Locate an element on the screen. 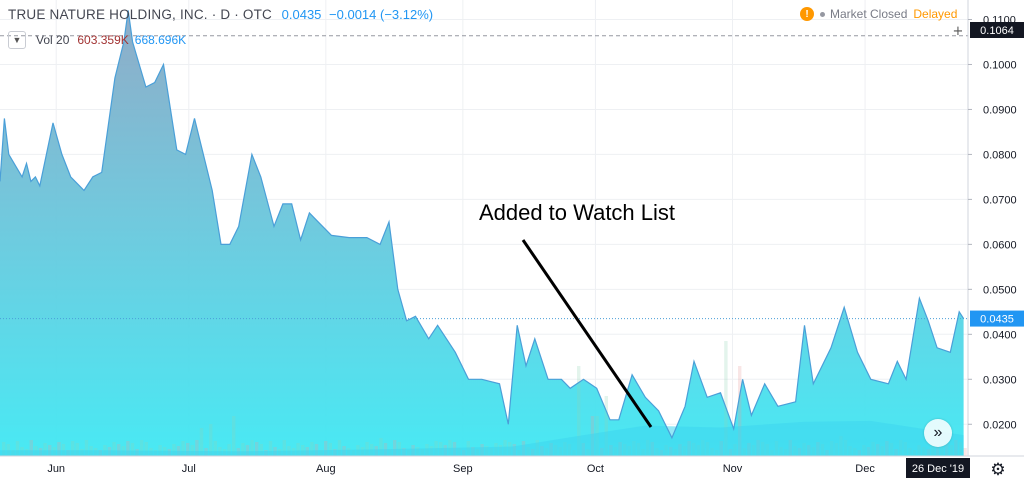  crosshair-price-badge is located at coordinates (997, 30).